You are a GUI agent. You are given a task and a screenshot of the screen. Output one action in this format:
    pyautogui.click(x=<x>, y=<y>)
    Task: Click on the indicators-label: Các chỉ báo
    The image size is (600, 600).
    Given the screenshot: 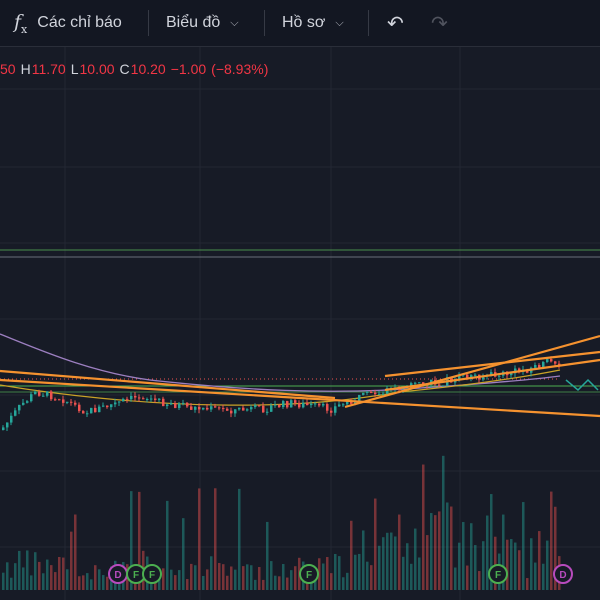 What is the action you would take?
    pyautogui.click(x=79, y=22)
    